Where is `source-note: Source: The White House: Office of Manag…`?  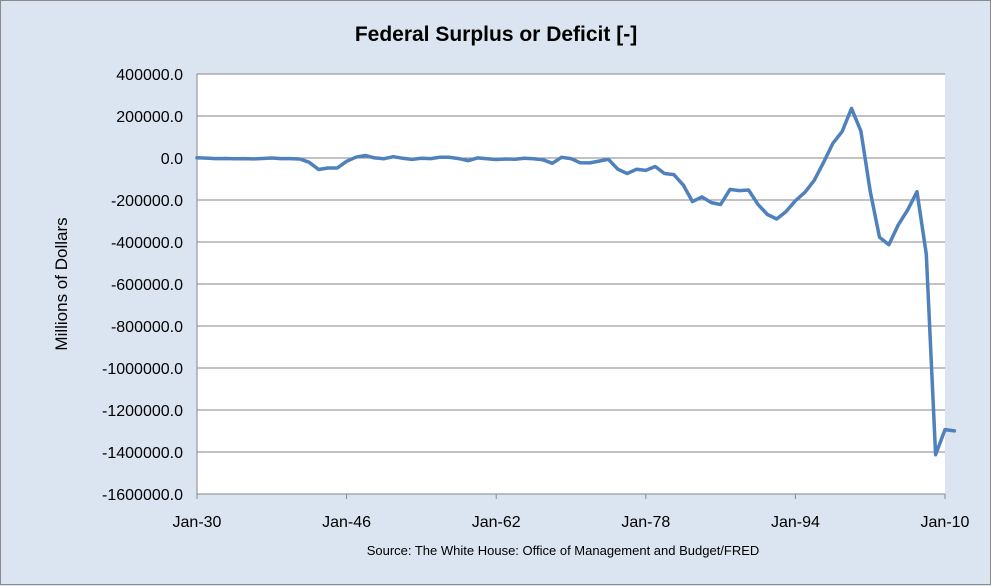 source-note: Source: The White House: Office of Manag… is located at coordinates (563, 550).